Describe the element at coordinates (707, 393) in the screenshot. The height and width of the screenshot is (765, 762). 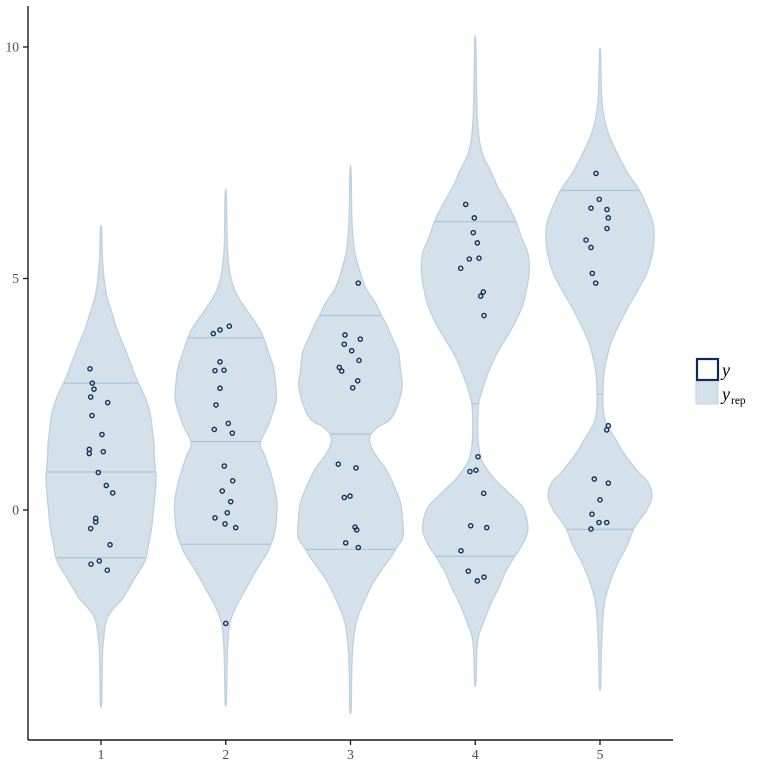
I see `legend-key-yrep` at that location.